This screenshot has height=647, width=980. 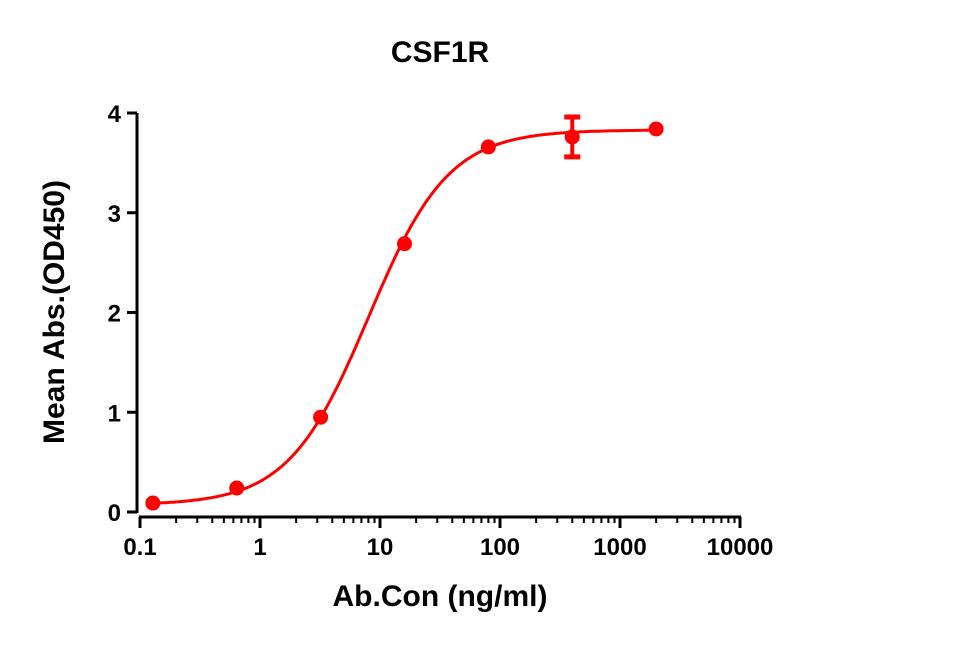 What do you see at coordinates (619, 547) in the screenshot?
I see `x-tick-label: 1000` at bounding box center [619, 547].